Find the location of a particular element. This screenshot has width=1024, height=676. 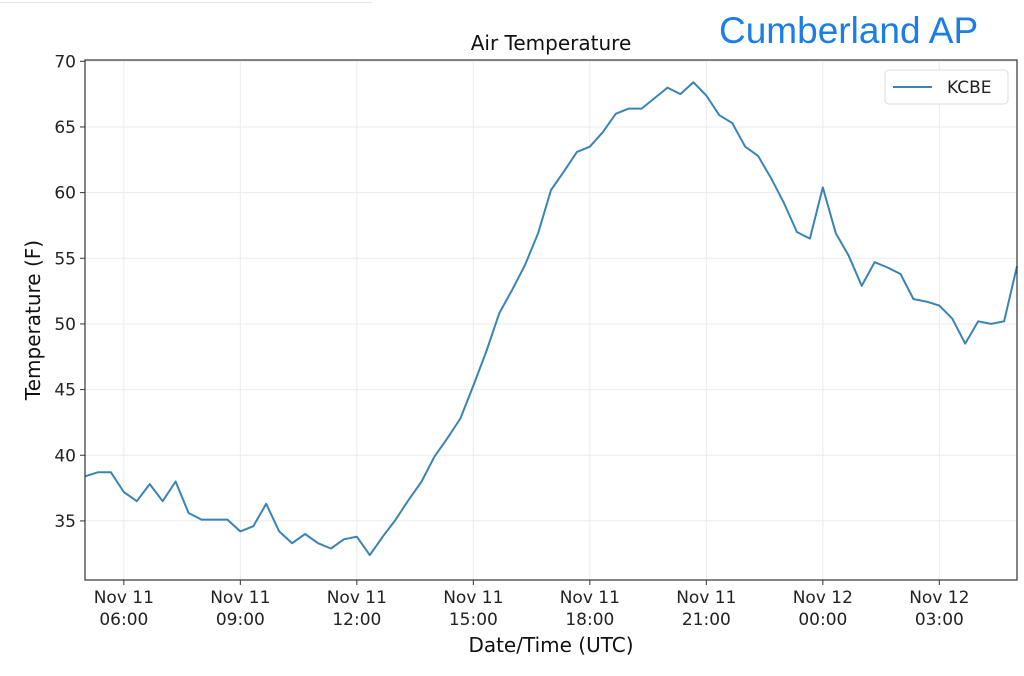

x-tick-label-time: 12:00 is located at coordinates (356, 620).